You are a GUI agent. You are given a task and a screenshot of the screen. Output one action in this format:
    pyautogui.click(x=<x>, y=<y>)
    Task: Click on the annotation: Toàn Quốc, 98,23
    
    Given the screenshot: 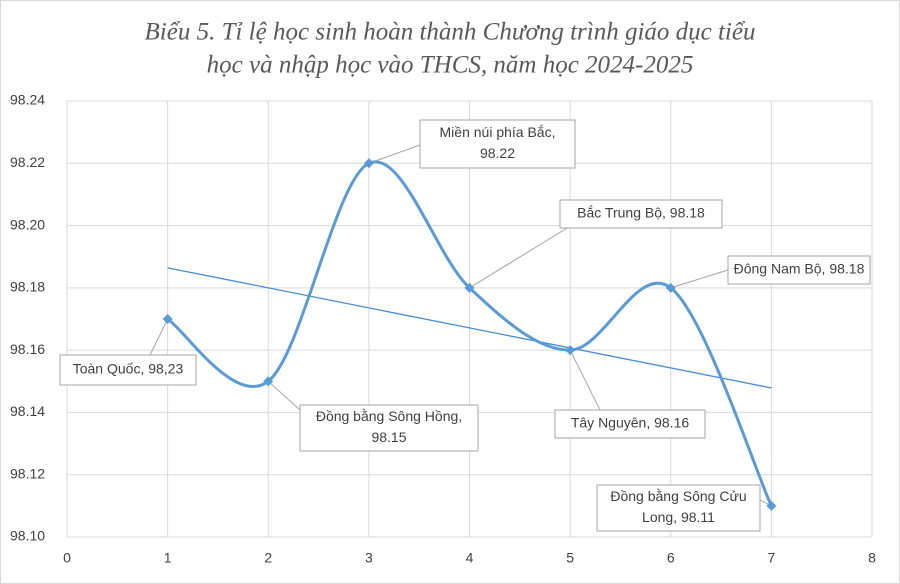 What is the action you would take?
    pyautogui.click(x=128, y=369)
    